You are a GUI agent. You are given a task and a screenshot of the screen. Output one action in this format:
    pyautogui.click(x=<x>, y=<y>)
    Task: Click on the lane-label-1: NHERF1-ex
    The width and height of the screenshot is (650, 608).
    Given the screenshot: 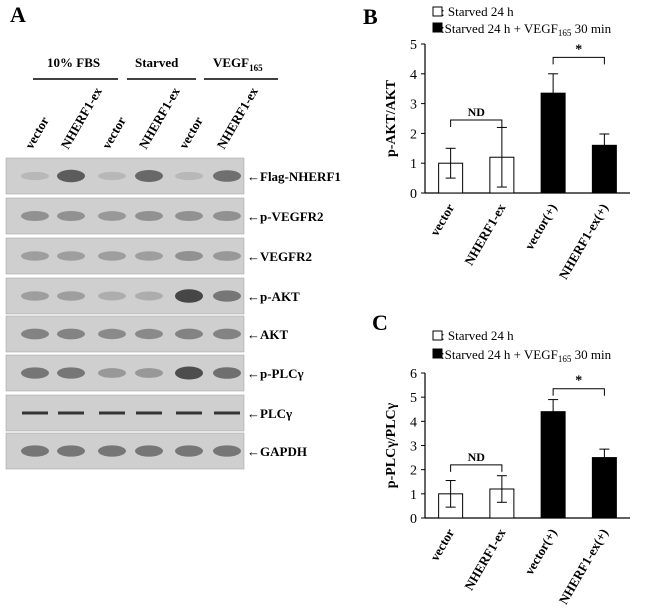 What is the action you would take?
    pyautogui.click(x=82, y=117)
    